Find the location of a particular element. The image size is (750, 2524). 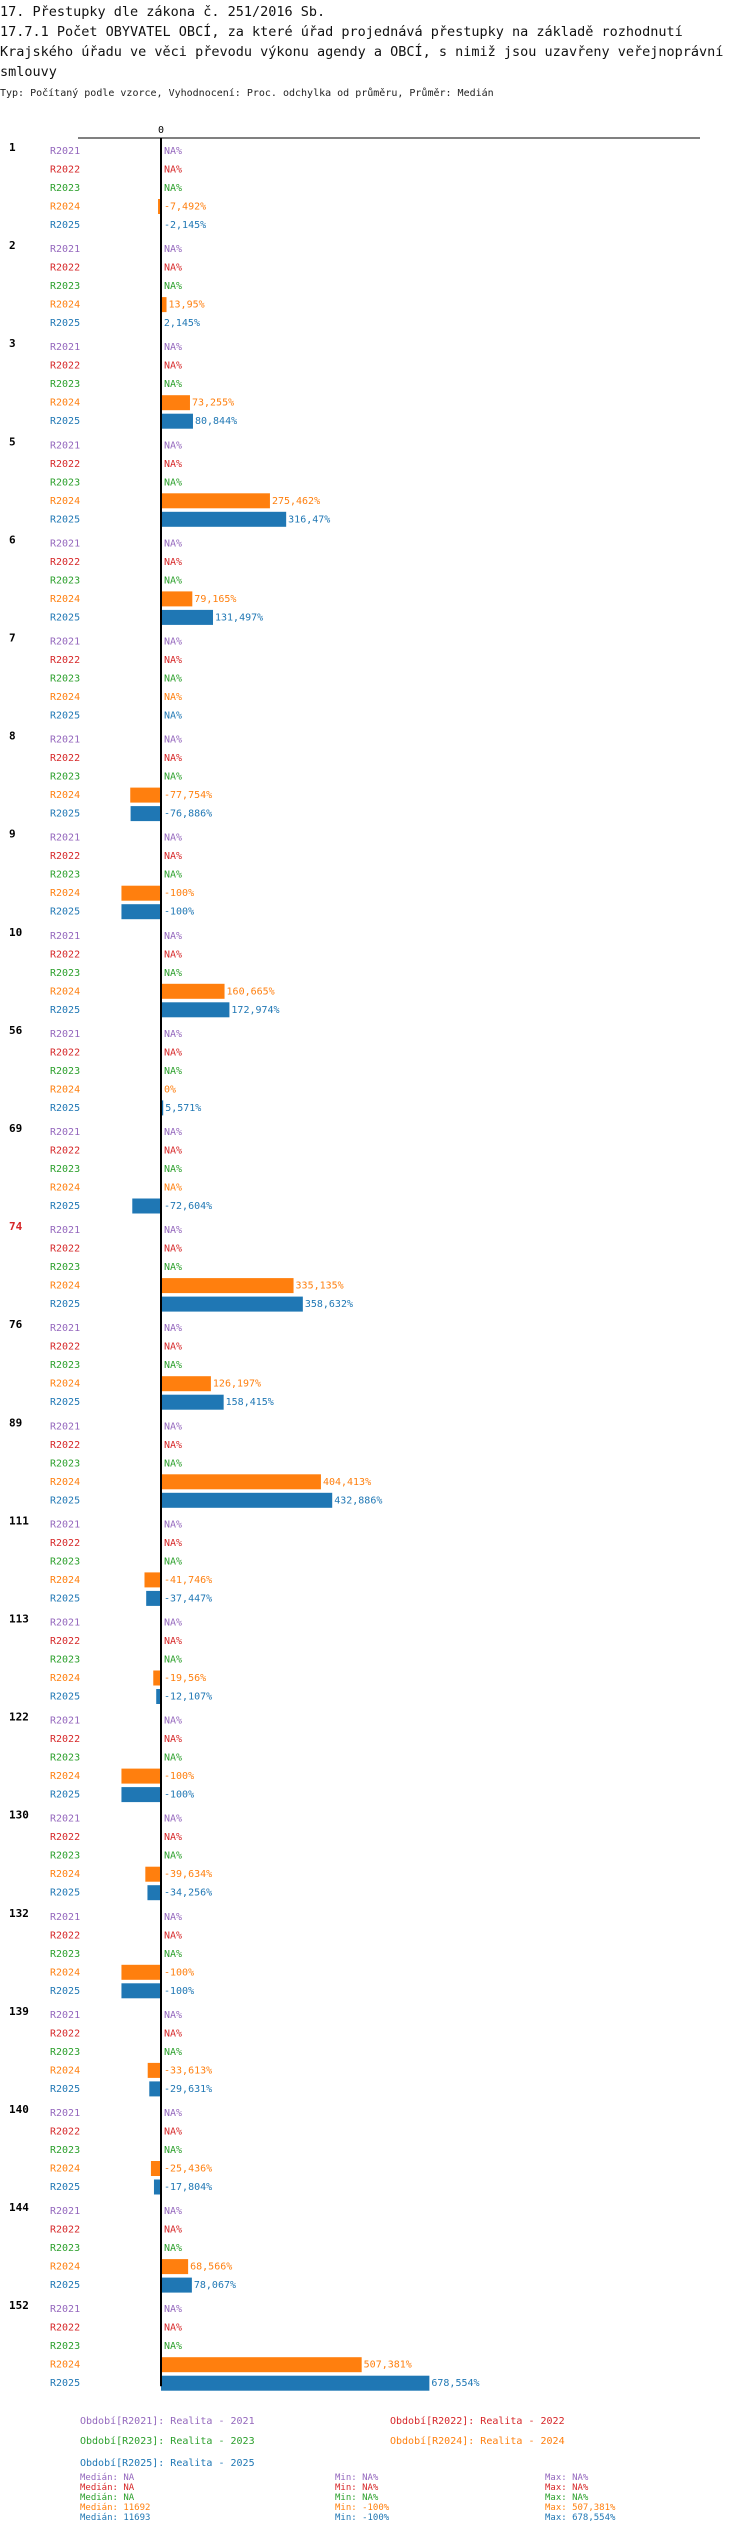

data-label: 131,497% is located at coordinates (239, 617).